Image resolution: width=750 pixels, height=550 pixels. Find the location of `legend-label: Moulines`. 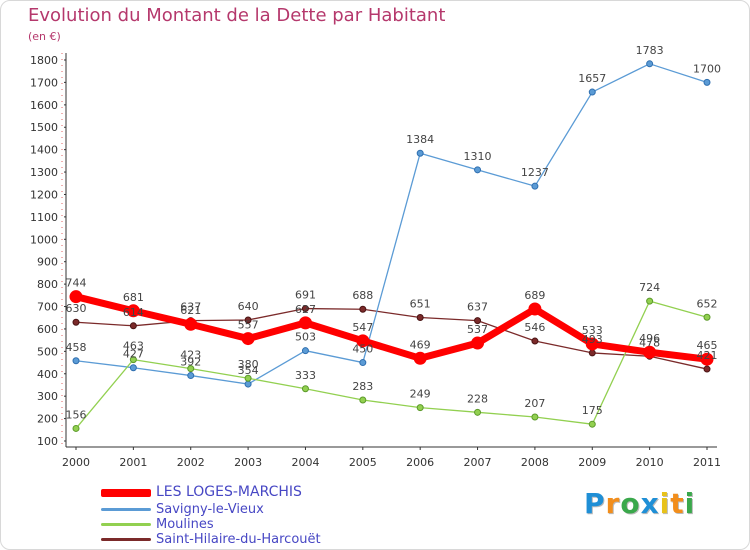

legend-label: Moulines is located at coordinates (185, 524).